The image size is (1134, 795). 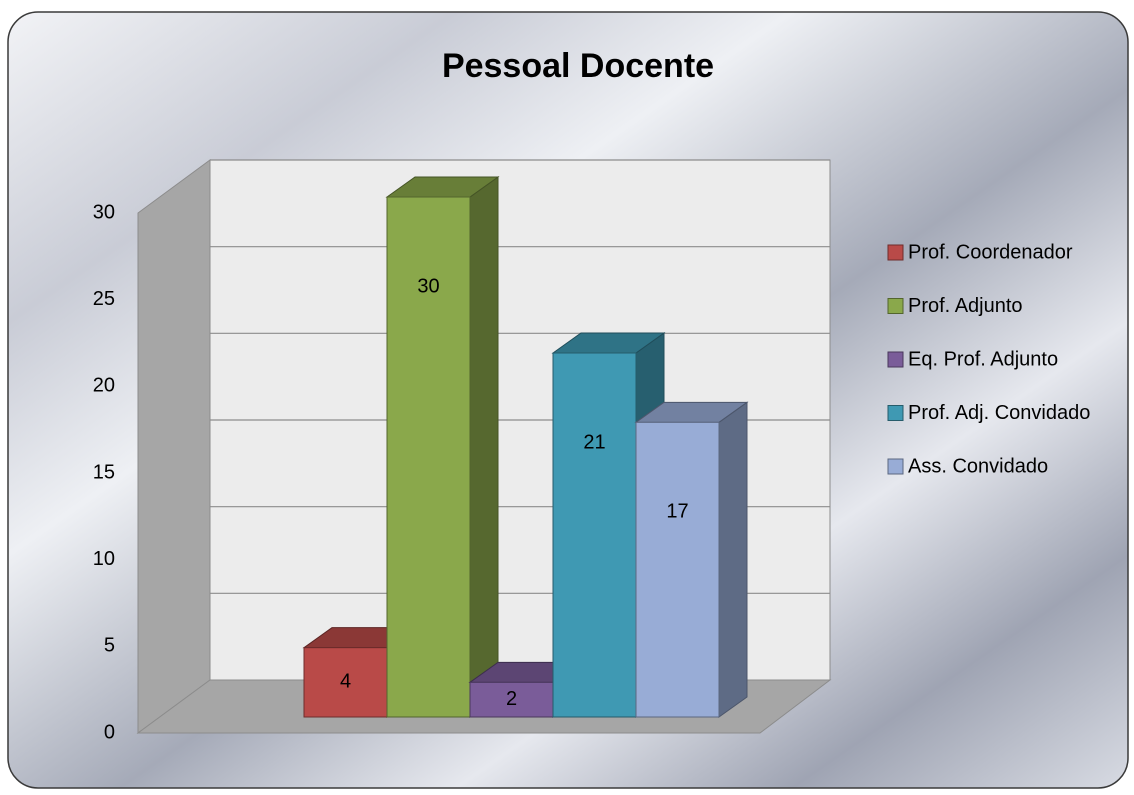 I want to click on value-label: 17, so click(x=677, y=512).